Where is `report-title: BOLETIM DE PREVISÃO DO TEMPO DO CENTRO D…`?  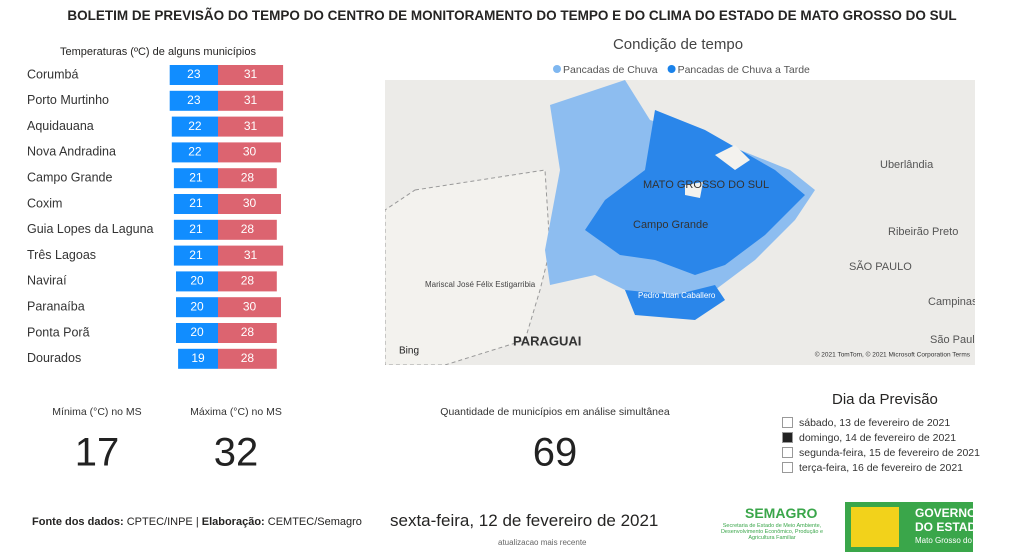
report-title: BOLETIM DE PREVISÃO DO TEMPO DO CENTRO D… is located at coordinates (512, 15).